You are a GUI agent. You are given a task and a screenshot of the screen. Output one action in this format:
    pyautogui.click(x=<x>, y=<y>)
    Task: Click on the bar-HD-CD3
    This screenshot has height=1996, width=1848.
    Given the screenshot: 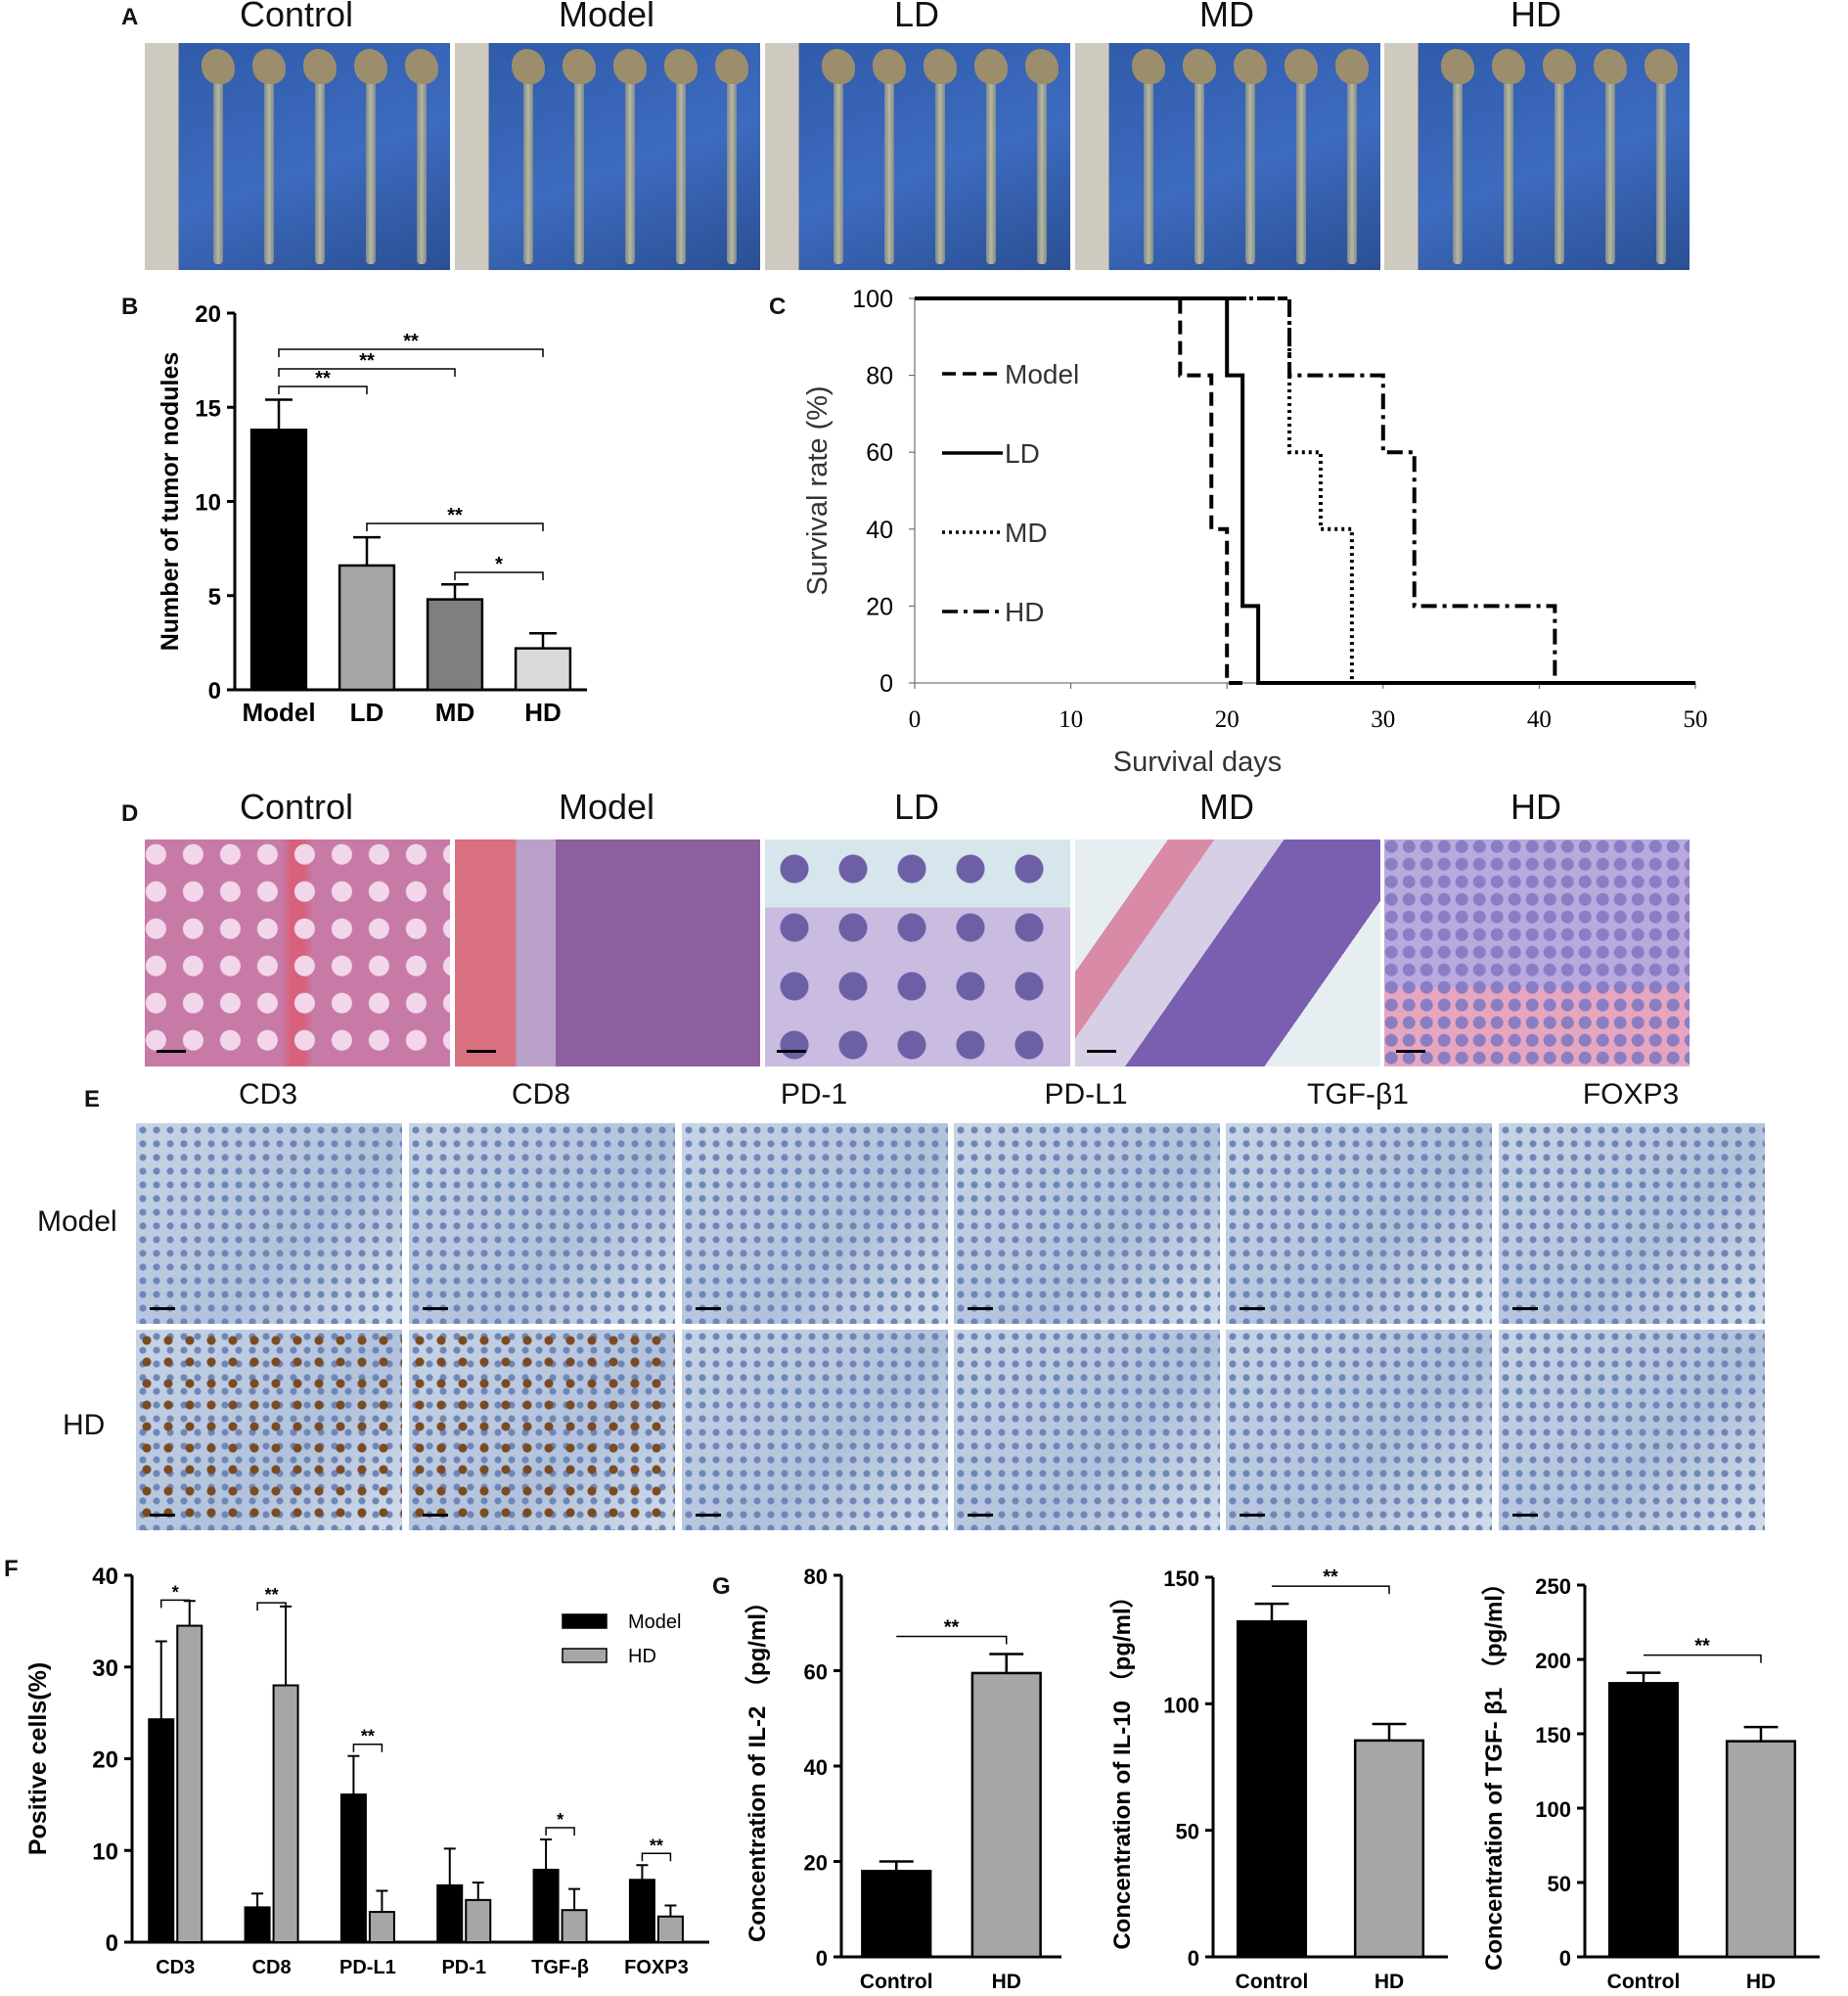 What is the action you would take?
    pyautogui.click(x=189, y=1783)
    